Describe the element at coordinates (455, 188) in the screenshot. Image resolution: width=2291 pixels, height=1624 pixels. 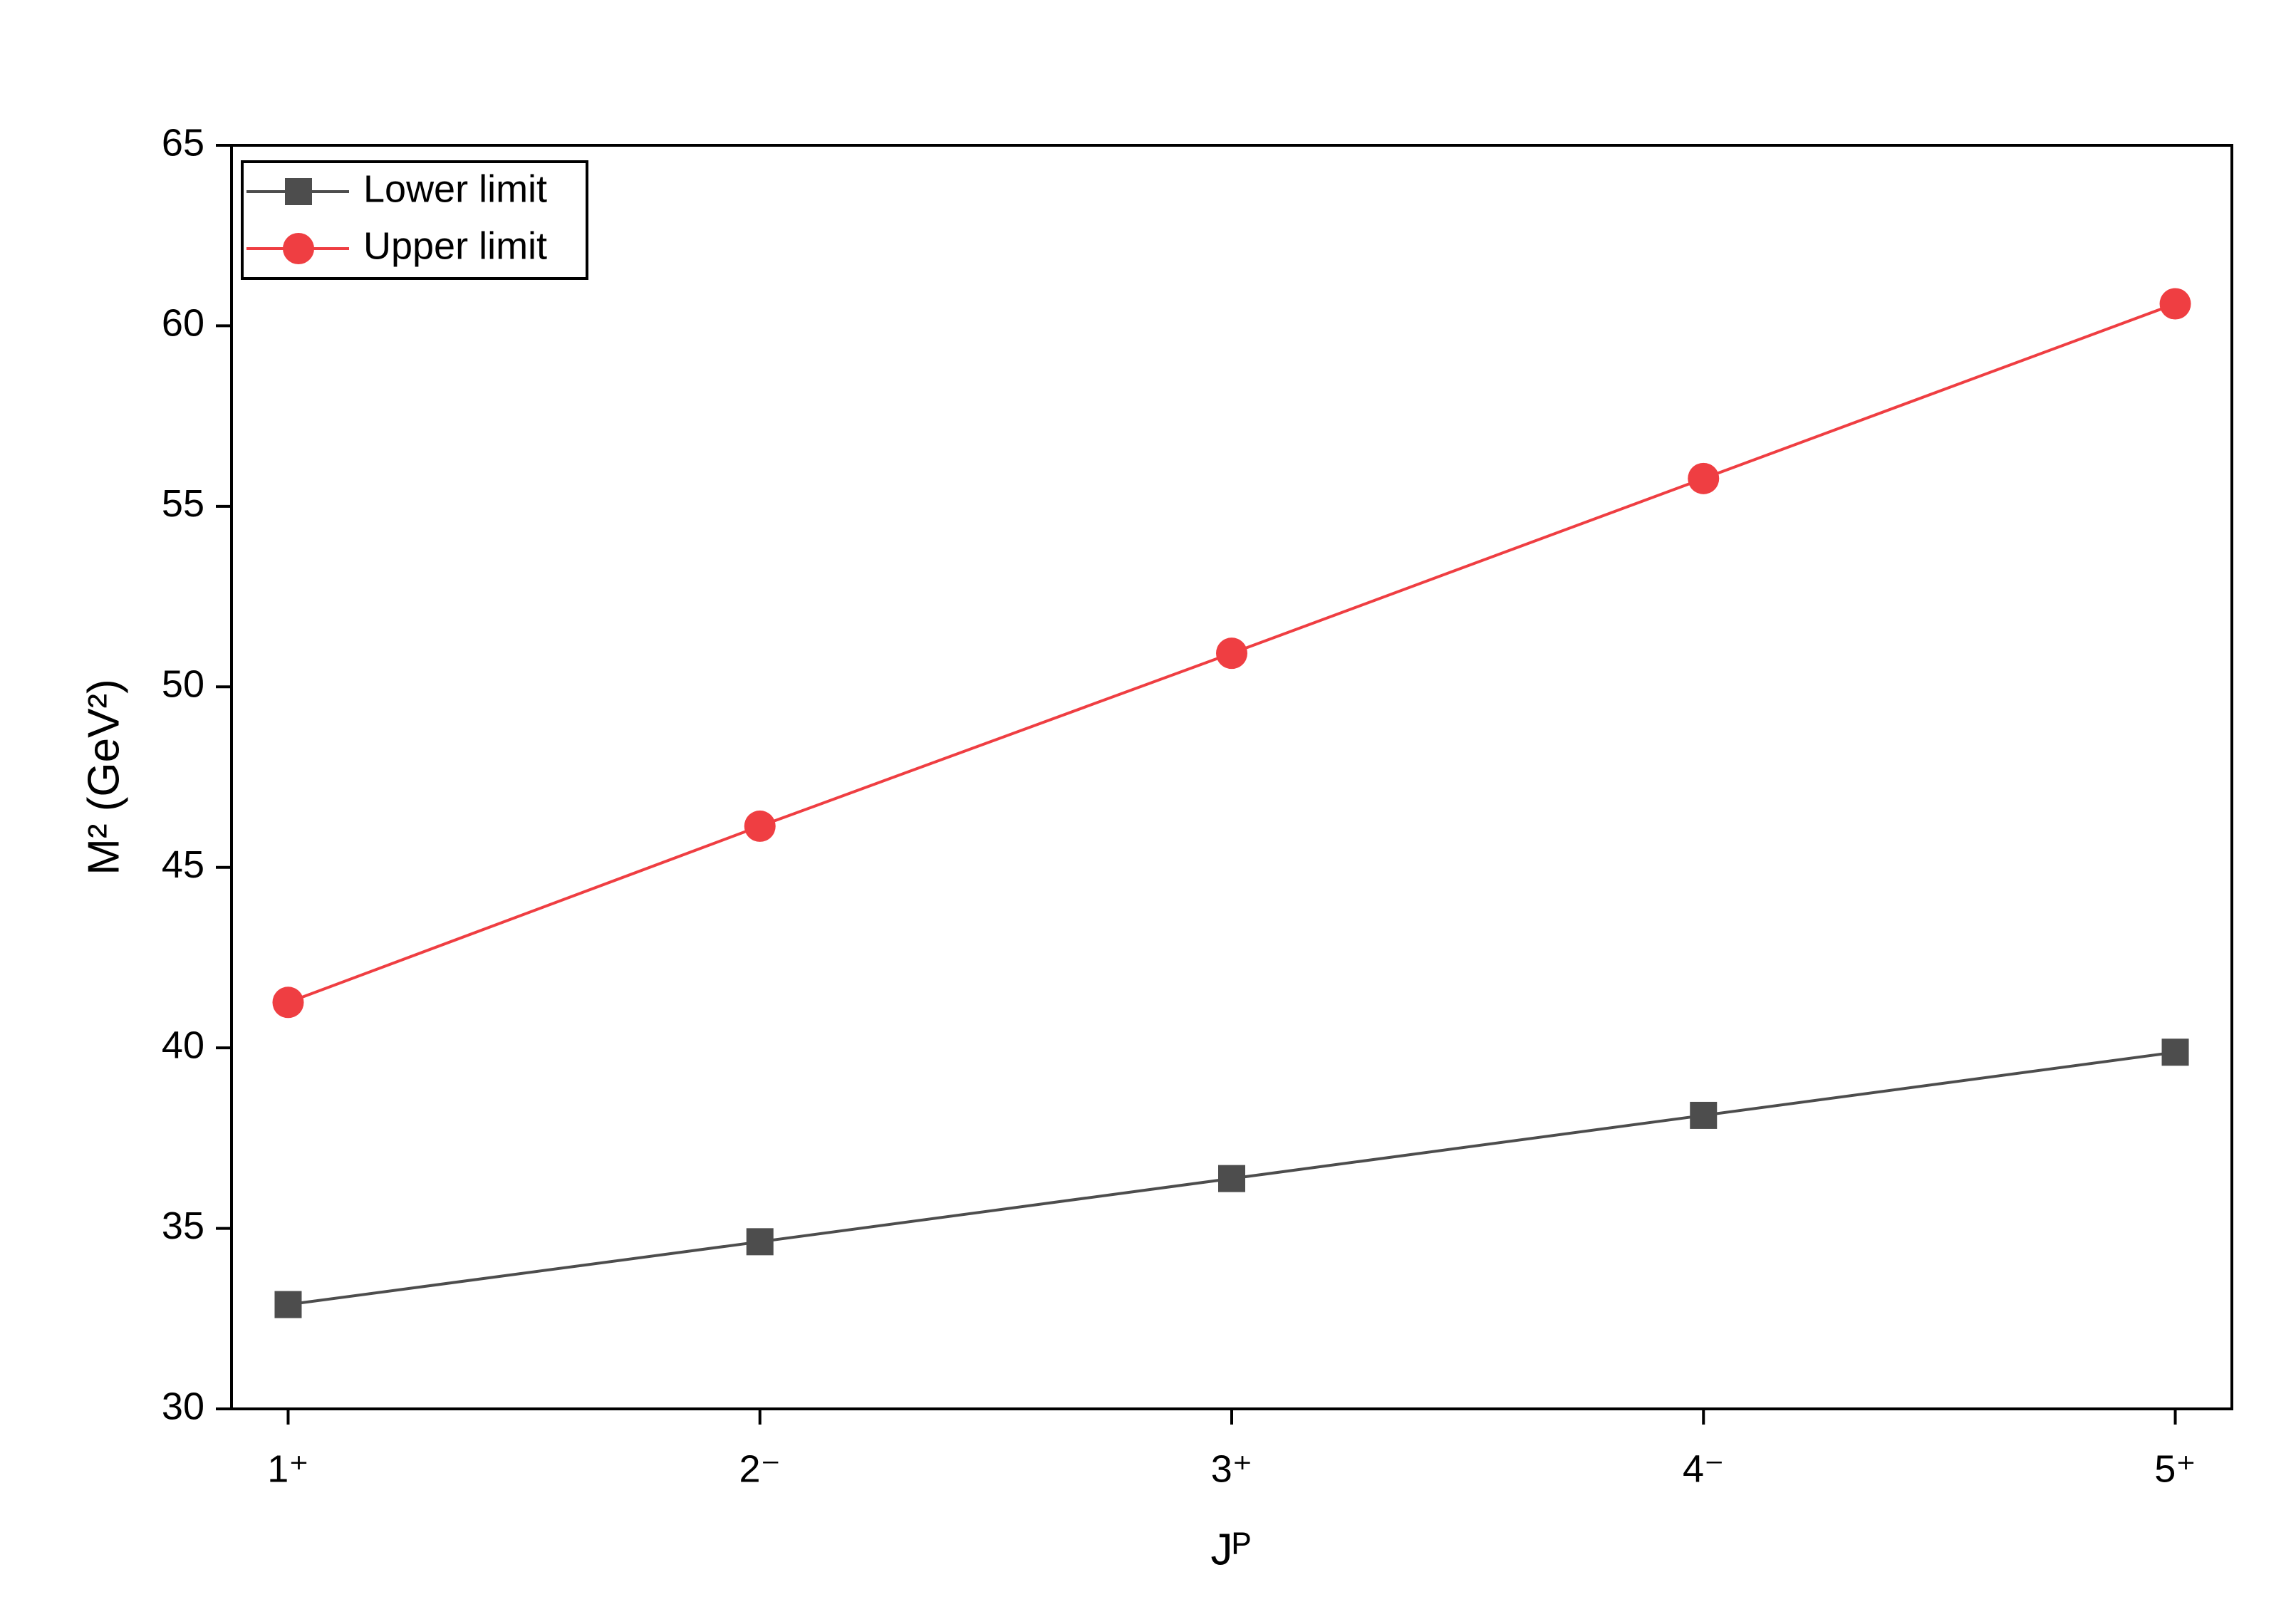
I see `legend-label: Lower limit` at that location.